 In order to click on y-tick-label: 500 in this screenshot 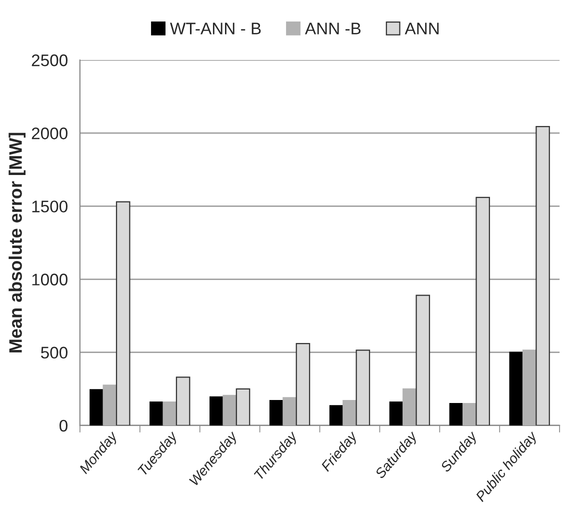, I will do `click(54, 352)`.